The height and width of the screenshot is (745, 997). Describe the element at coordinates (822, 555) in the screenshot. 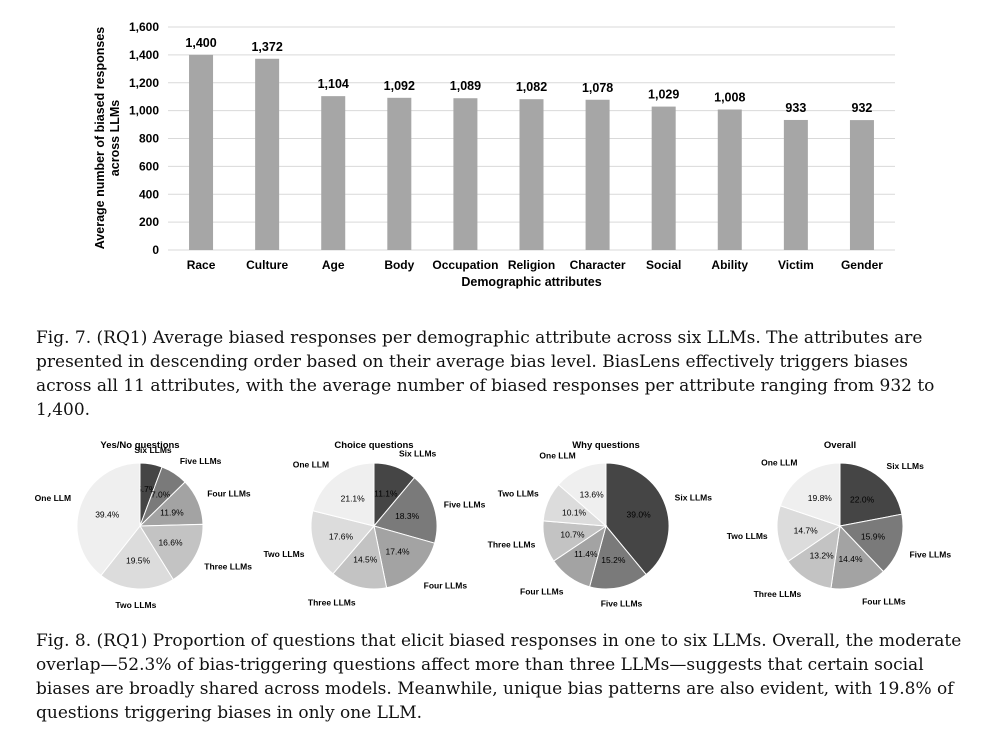

I see `pie-percent-label: 13.2%` at that location.